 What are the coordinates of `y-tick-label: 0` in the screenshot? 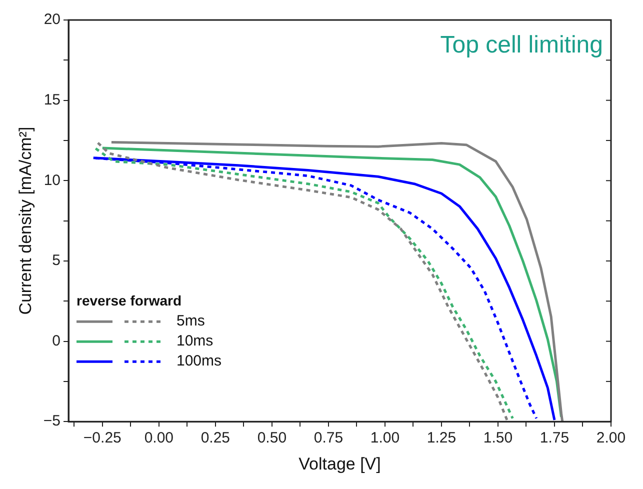 It's located at (56, 341).